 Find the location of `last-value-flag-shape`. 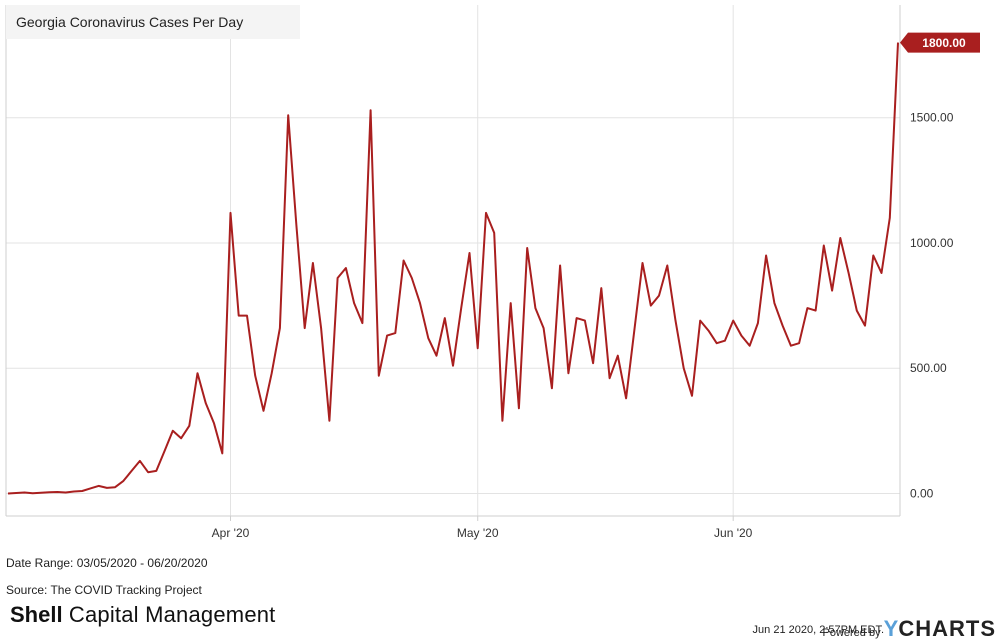

last-value-flag-shape is located at coordinates (940, 42).